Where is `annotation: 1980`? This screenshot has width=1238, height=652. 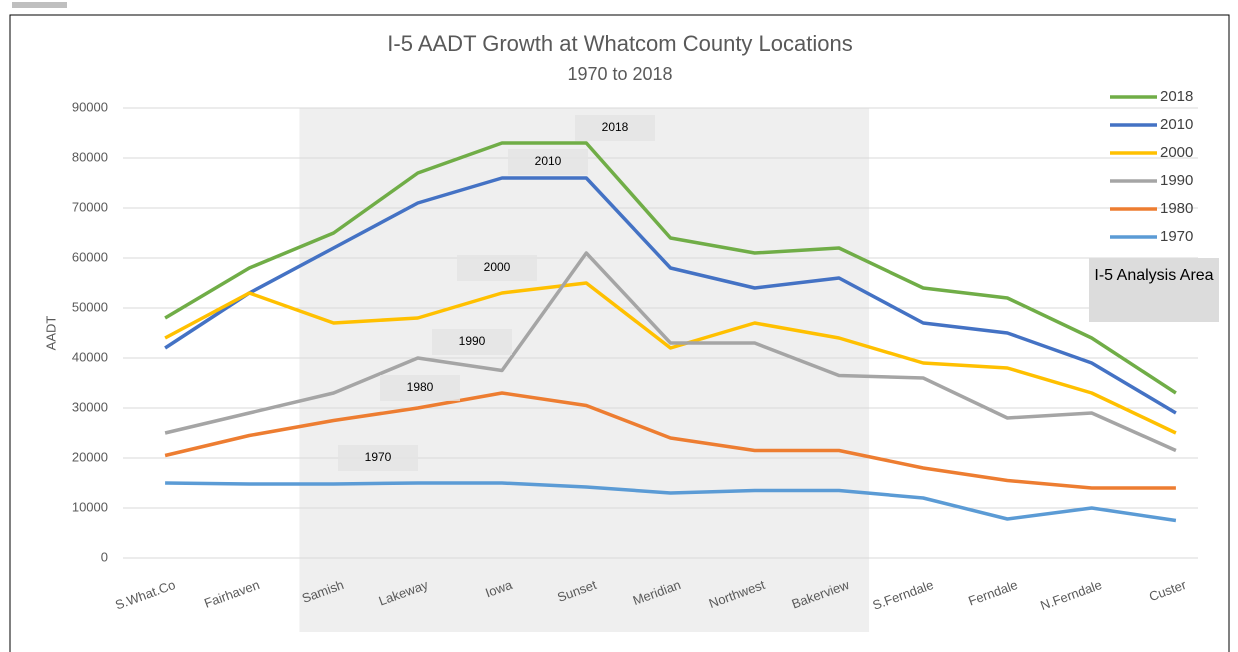
annotation: 1980 is located at coordinates (420, 387).